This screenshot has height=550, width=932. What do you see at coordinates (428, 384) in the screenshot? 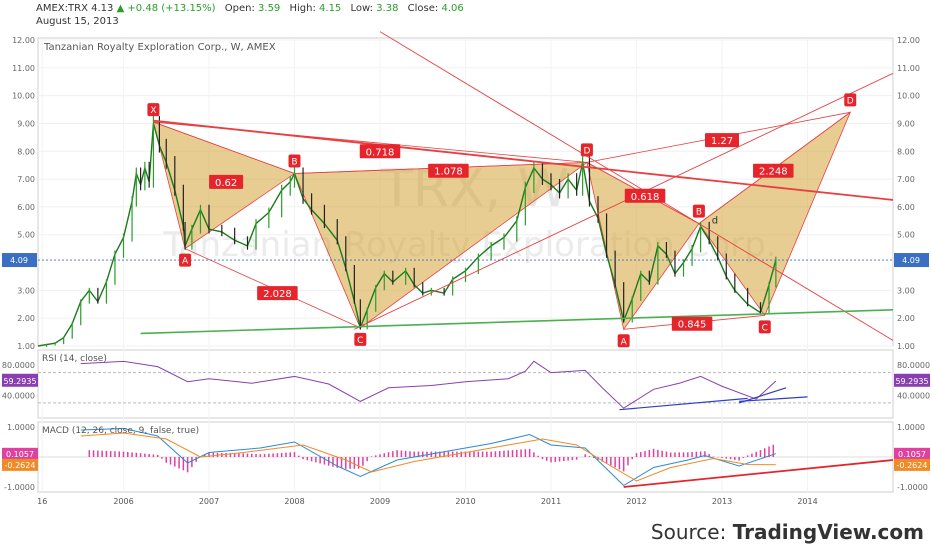
I see `rsi-line` at bounding box center [428, 384].